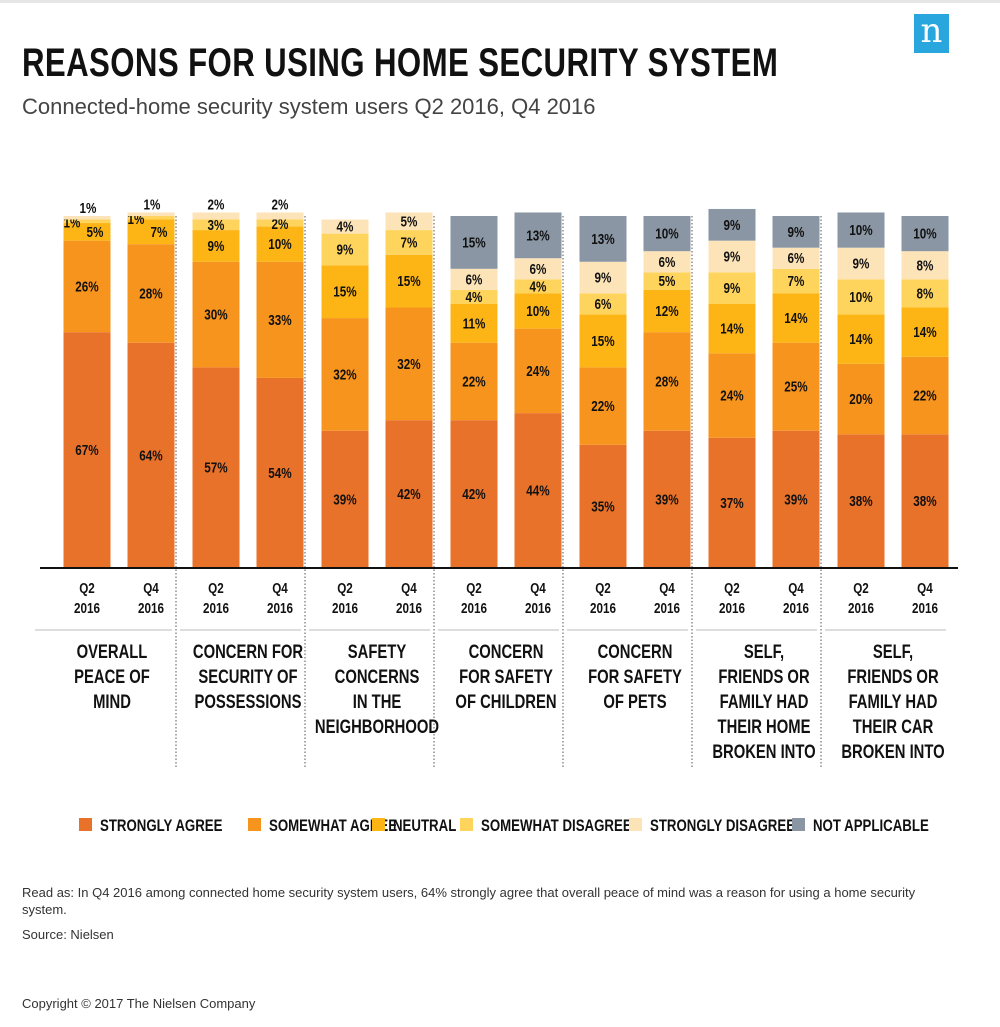 This screenshot has width=1000, height=1027. I want to click on data-label: 33%, so click(279, 319).